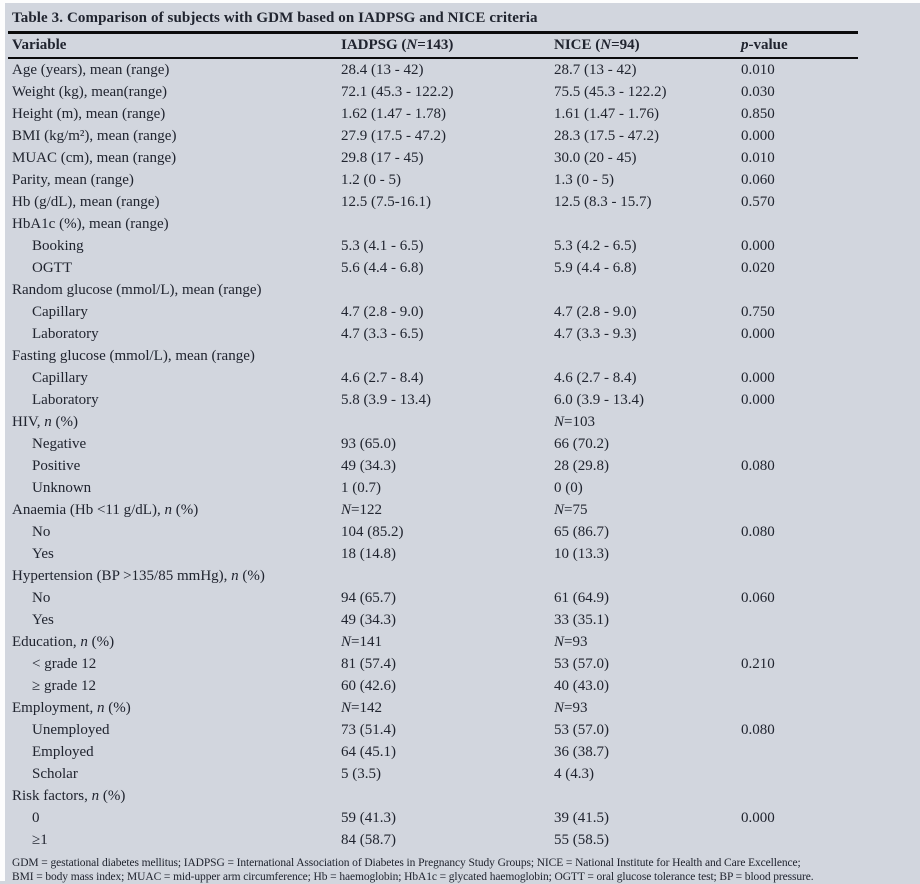 Image resolution: width=920 pixels, height=884 pixels. Describe the element at coordinates (73, 179) in the screenshot. I see `cell-variable: Parity, mean (range)` at that location.